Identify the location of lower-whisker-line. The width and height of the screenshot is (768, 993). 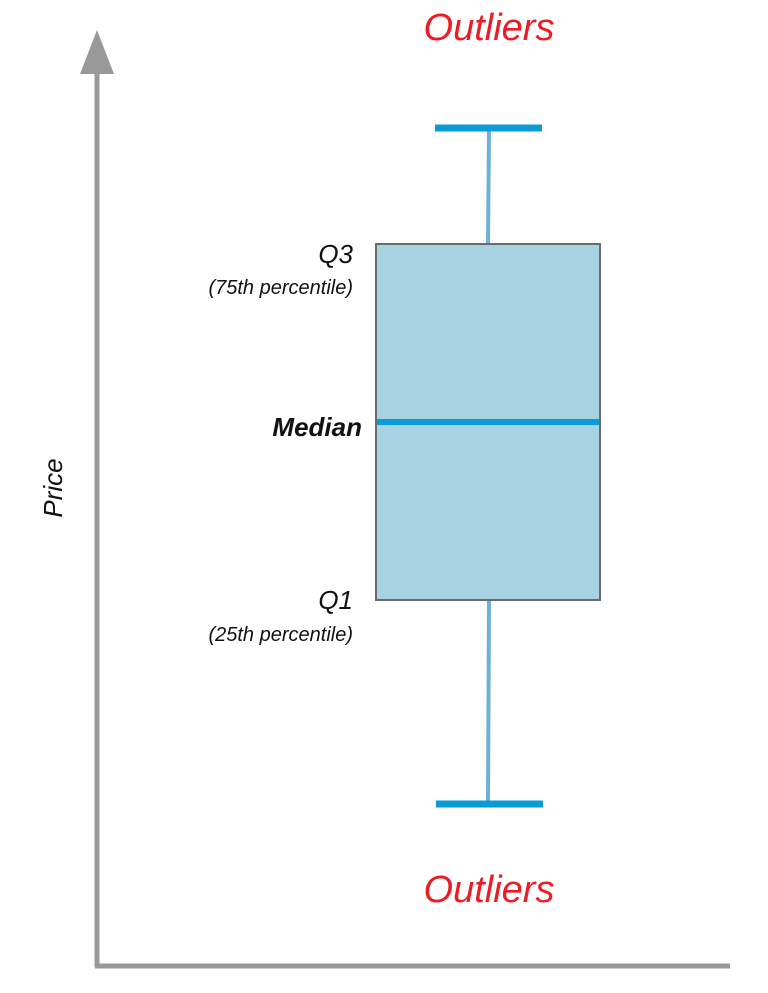
(488, 702).